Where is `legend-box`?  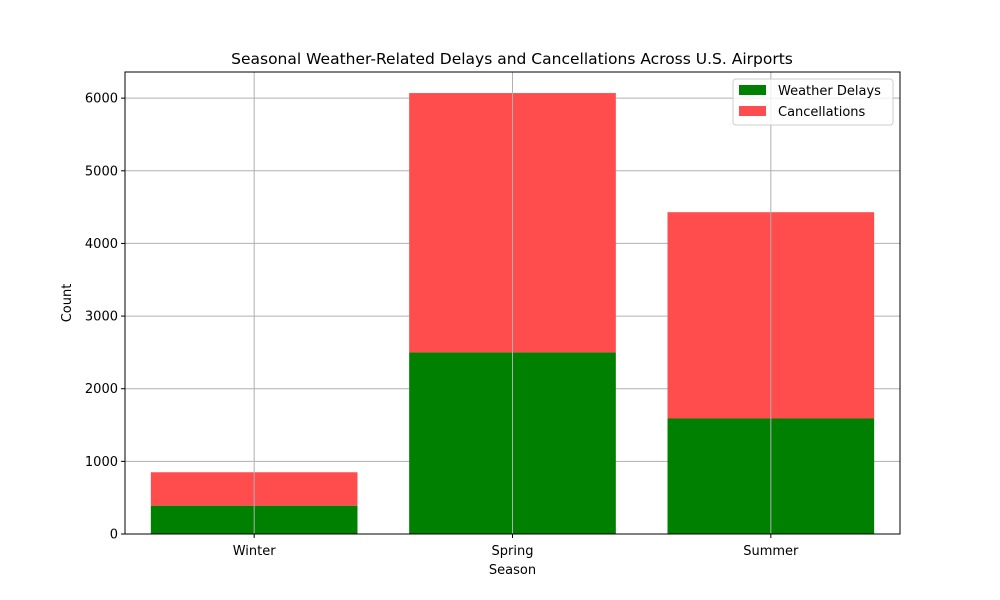 legend-box is located at coordinates (813, 102).